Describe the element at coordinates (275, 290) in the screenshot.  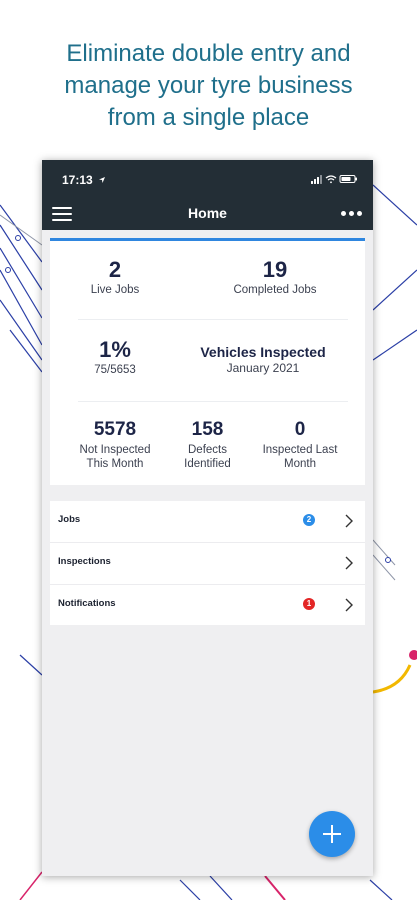
I see `completed-jobs-label: Completed Jobs` at that location.